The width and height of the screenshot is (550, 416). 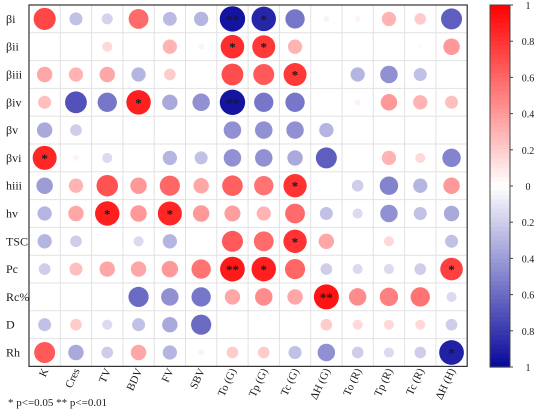 What do you see at coordinates (384, 382) in the screenshot?
I see `column-label: Tp (R)` at bounding box center [384, 382].